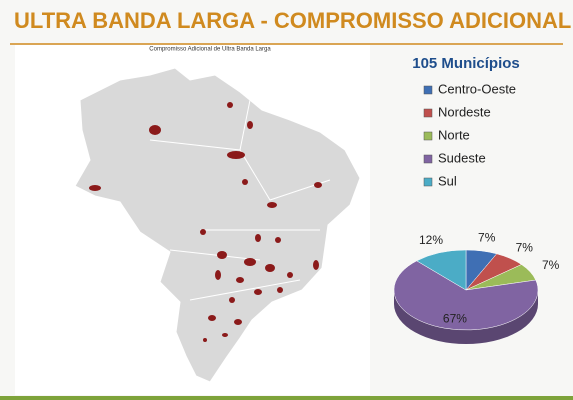 The height and width of the screenshot is (400, 573). I want to click on legend-label: Sudeste, so click(462, 157).